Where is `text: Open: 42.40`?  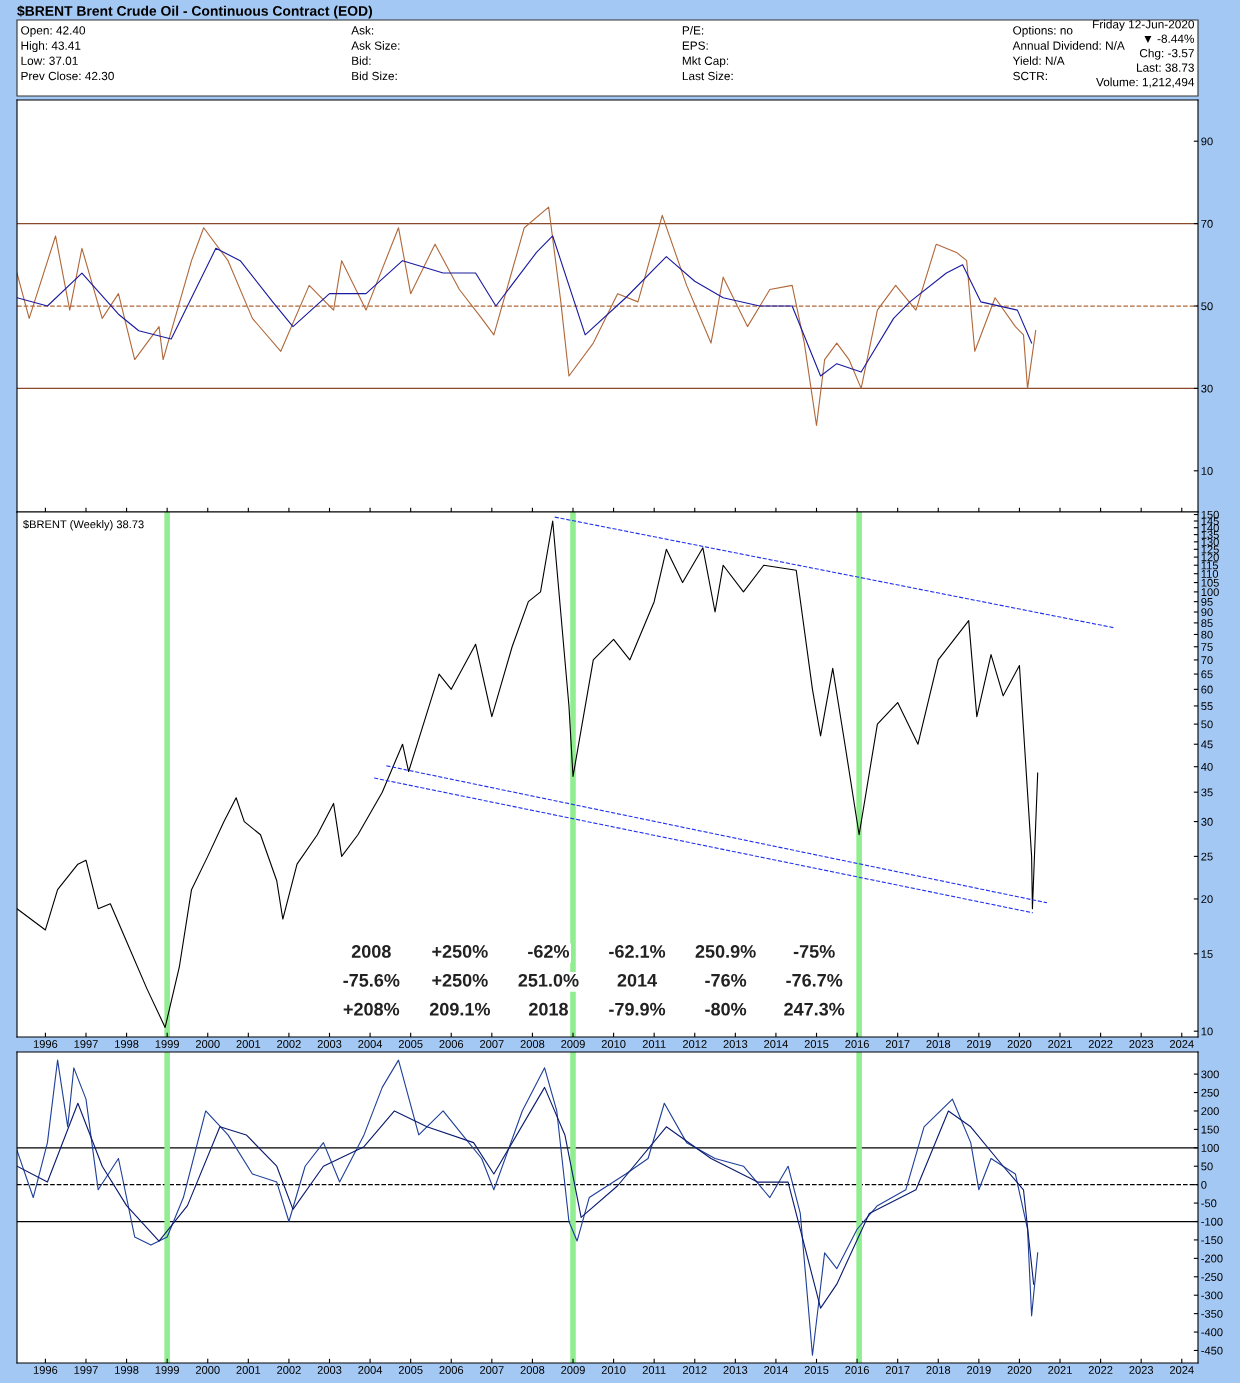 text: Open: 42.40 is located at coordinates (53, 31).